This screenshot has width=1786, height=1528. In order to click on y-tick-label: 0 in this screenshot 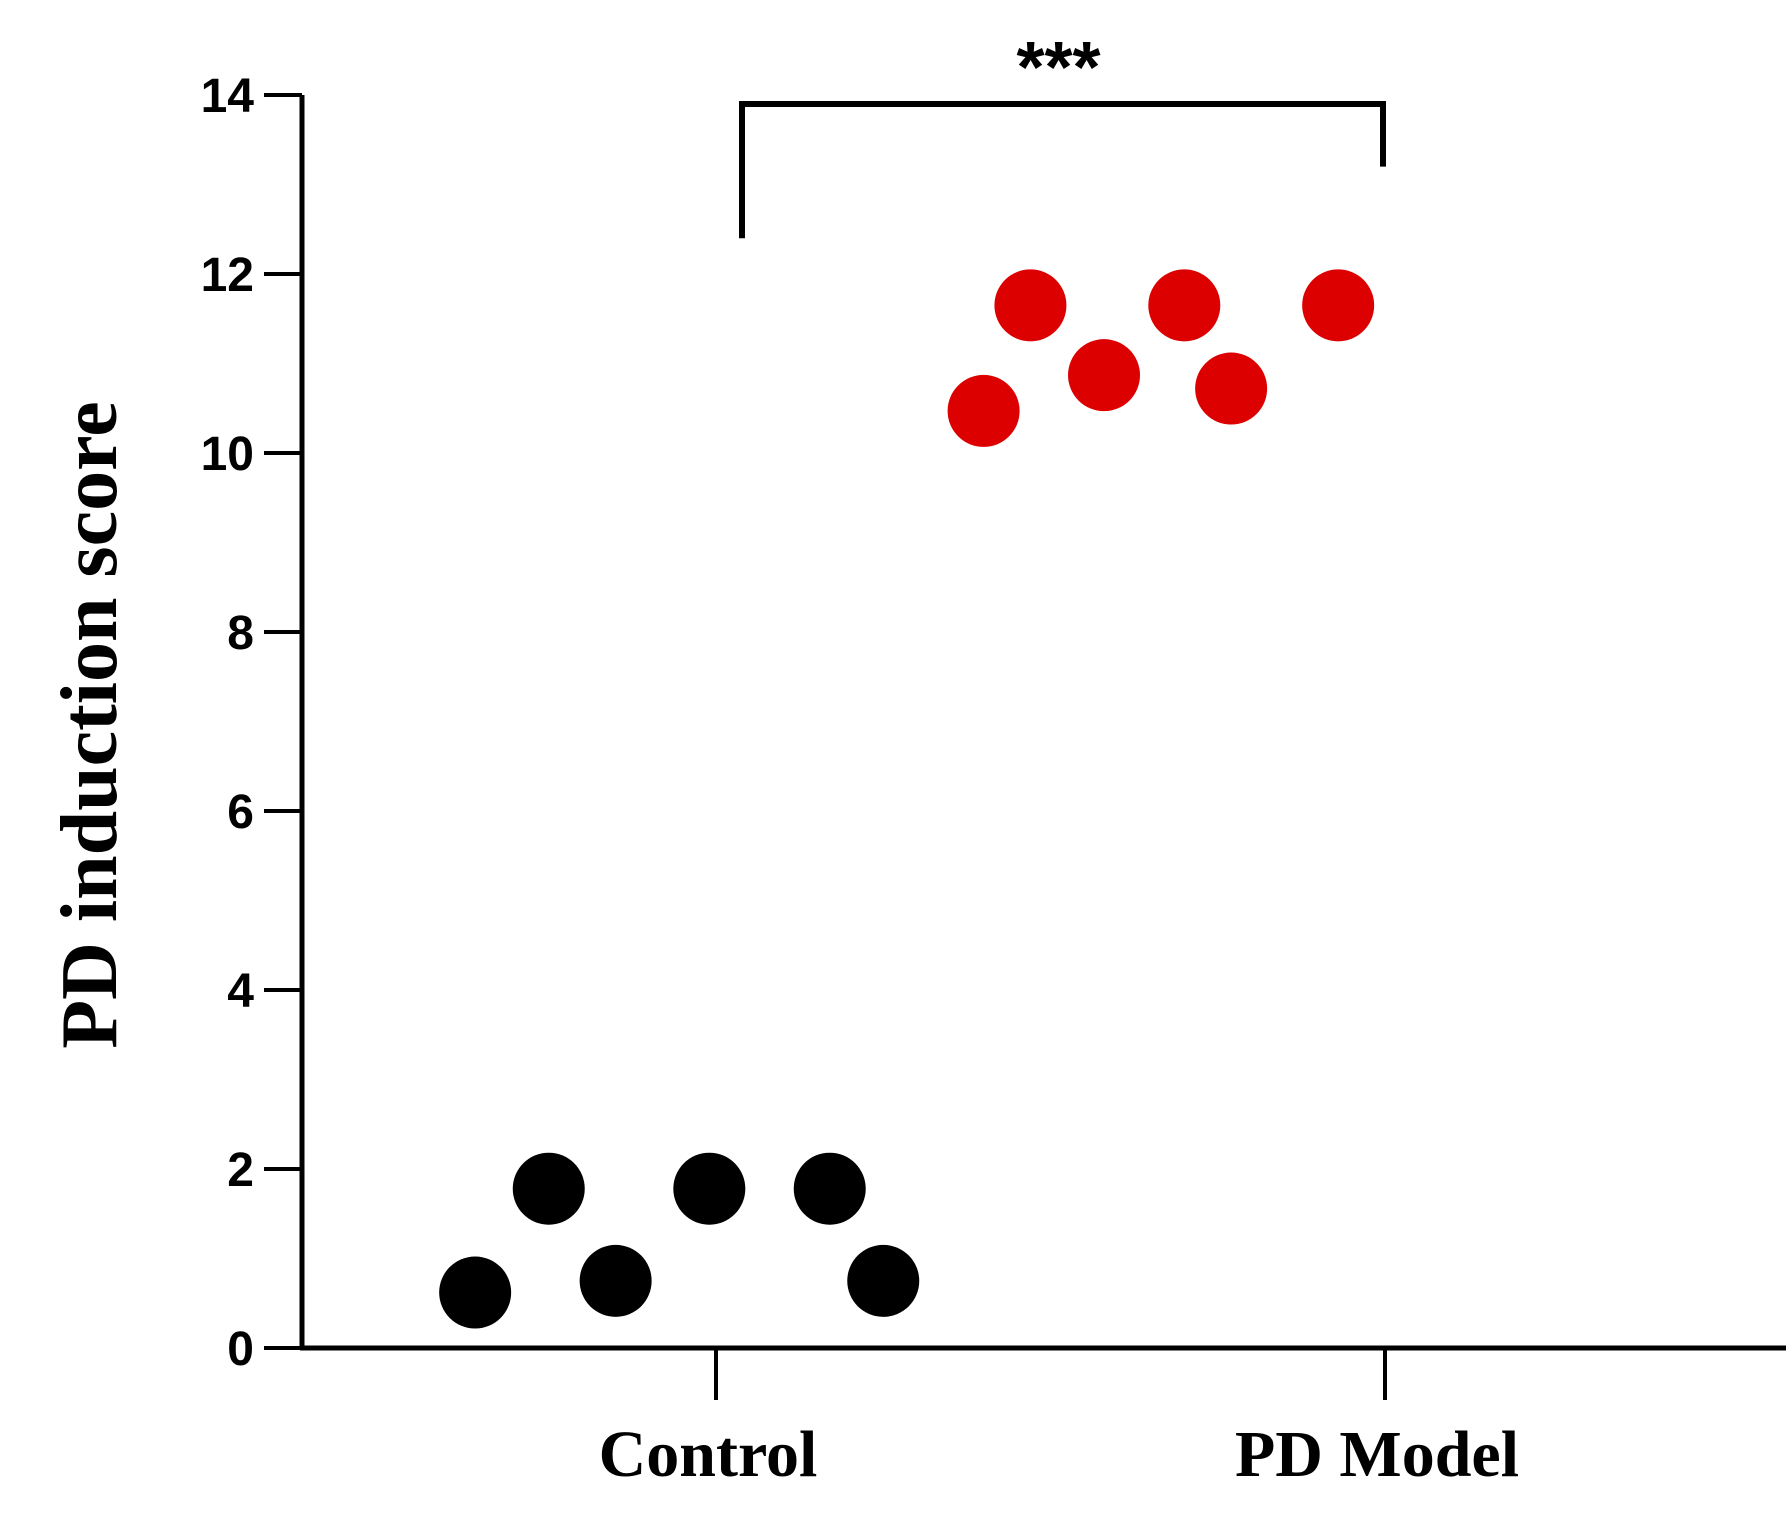, I will do `click(240, 1349)`.